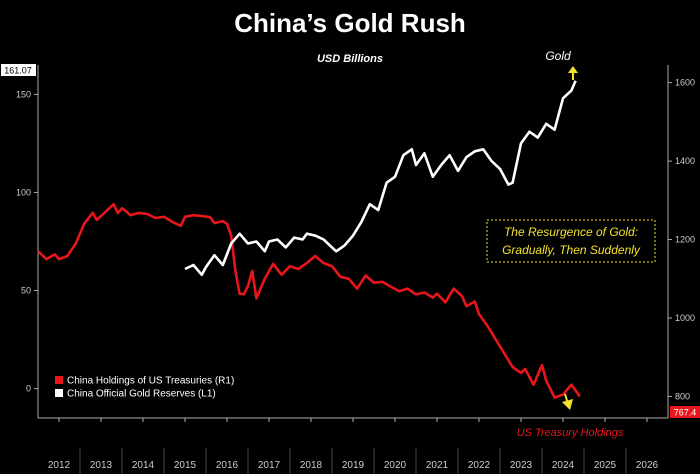 The width and height of the screenshot is (700, 474). Describe the element at coordinates (521, 465) in the screenshot. I see `x-tick-label: 2023` at that location.